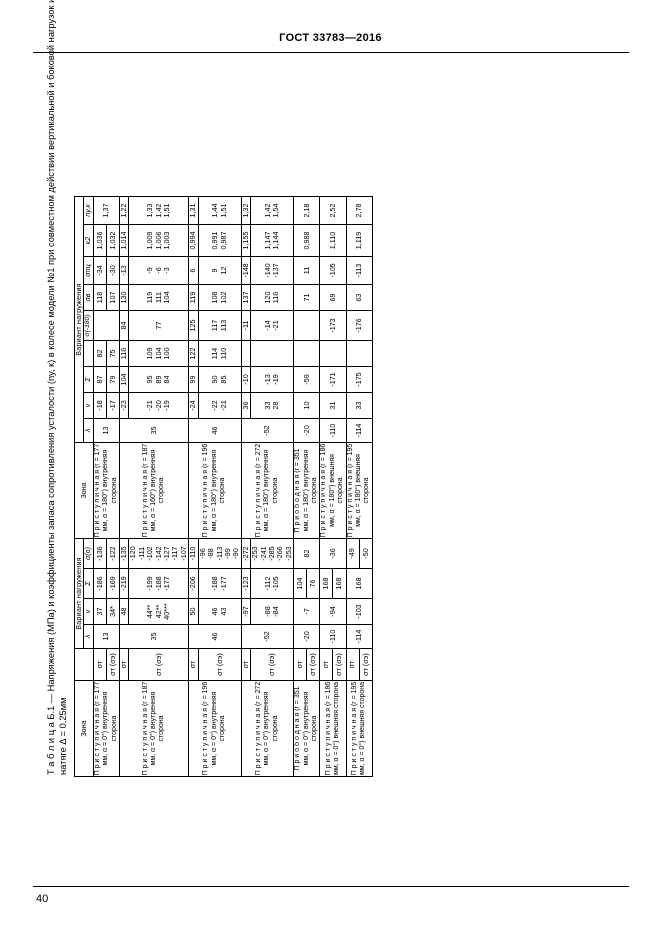 This screenshot has width=661, height=935. I want to click on cell-sum-multi: -188 -177, so click(220, 583).